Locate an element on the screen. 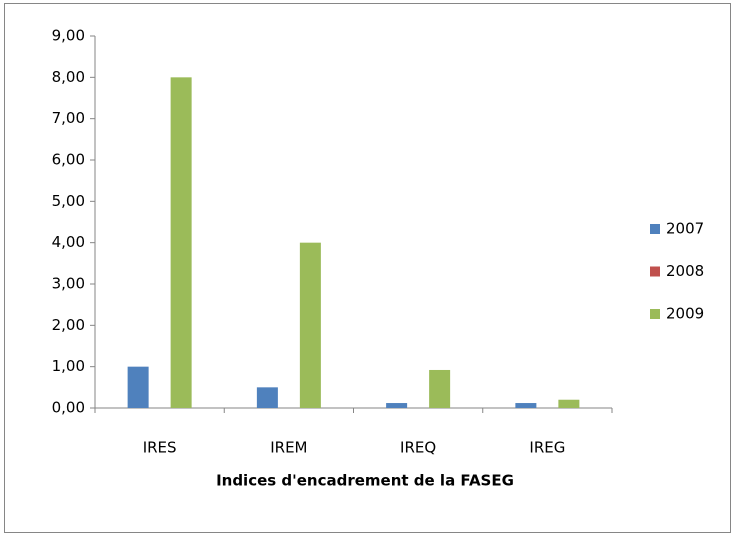  y-tick-label: 7,00 is located at coordinates (68, 118).